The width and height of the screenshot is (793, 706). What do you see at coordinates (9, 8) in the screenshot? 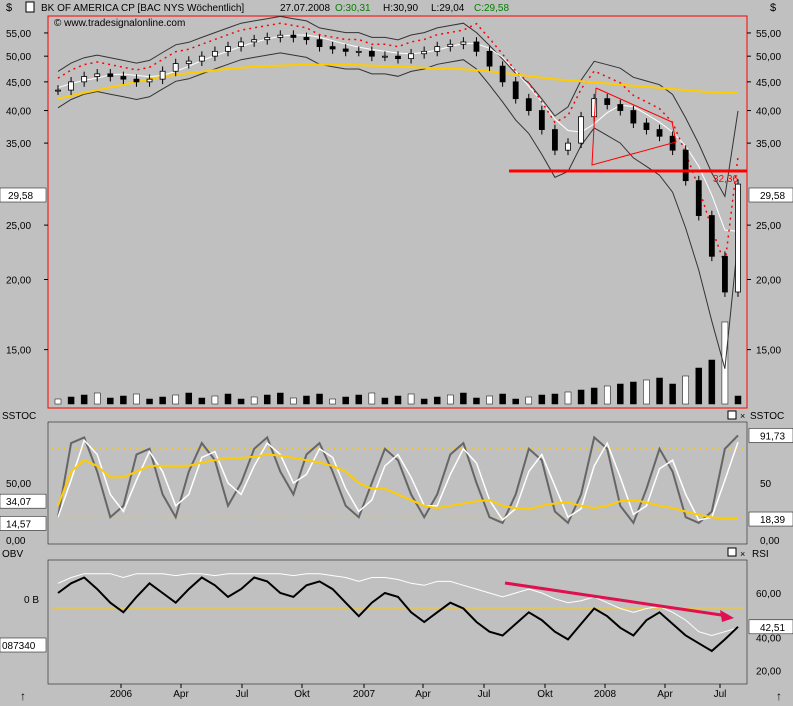
I see `dollar-left: $` at bounding box center [9, 8].